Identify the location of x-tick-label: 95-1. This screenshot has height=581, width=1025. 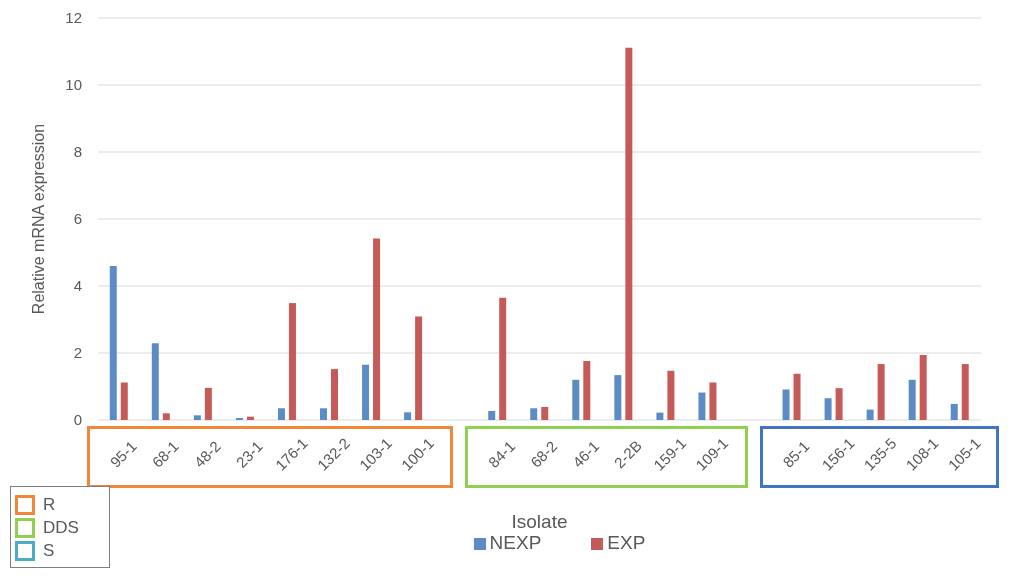
(123, 454).